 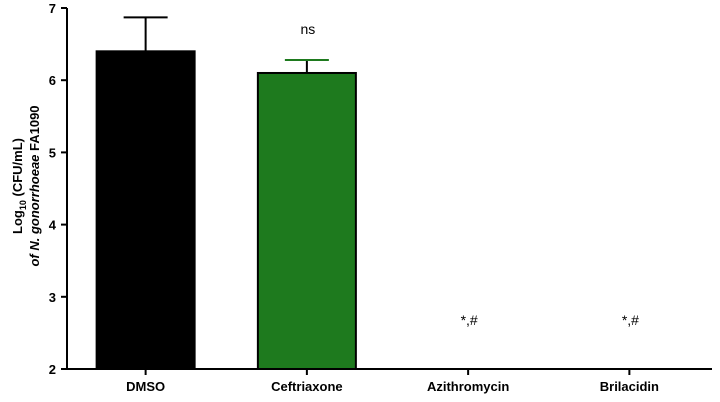 I want to click on y-axis-title-units: (CFU/mL), so click(x=17, y=169).